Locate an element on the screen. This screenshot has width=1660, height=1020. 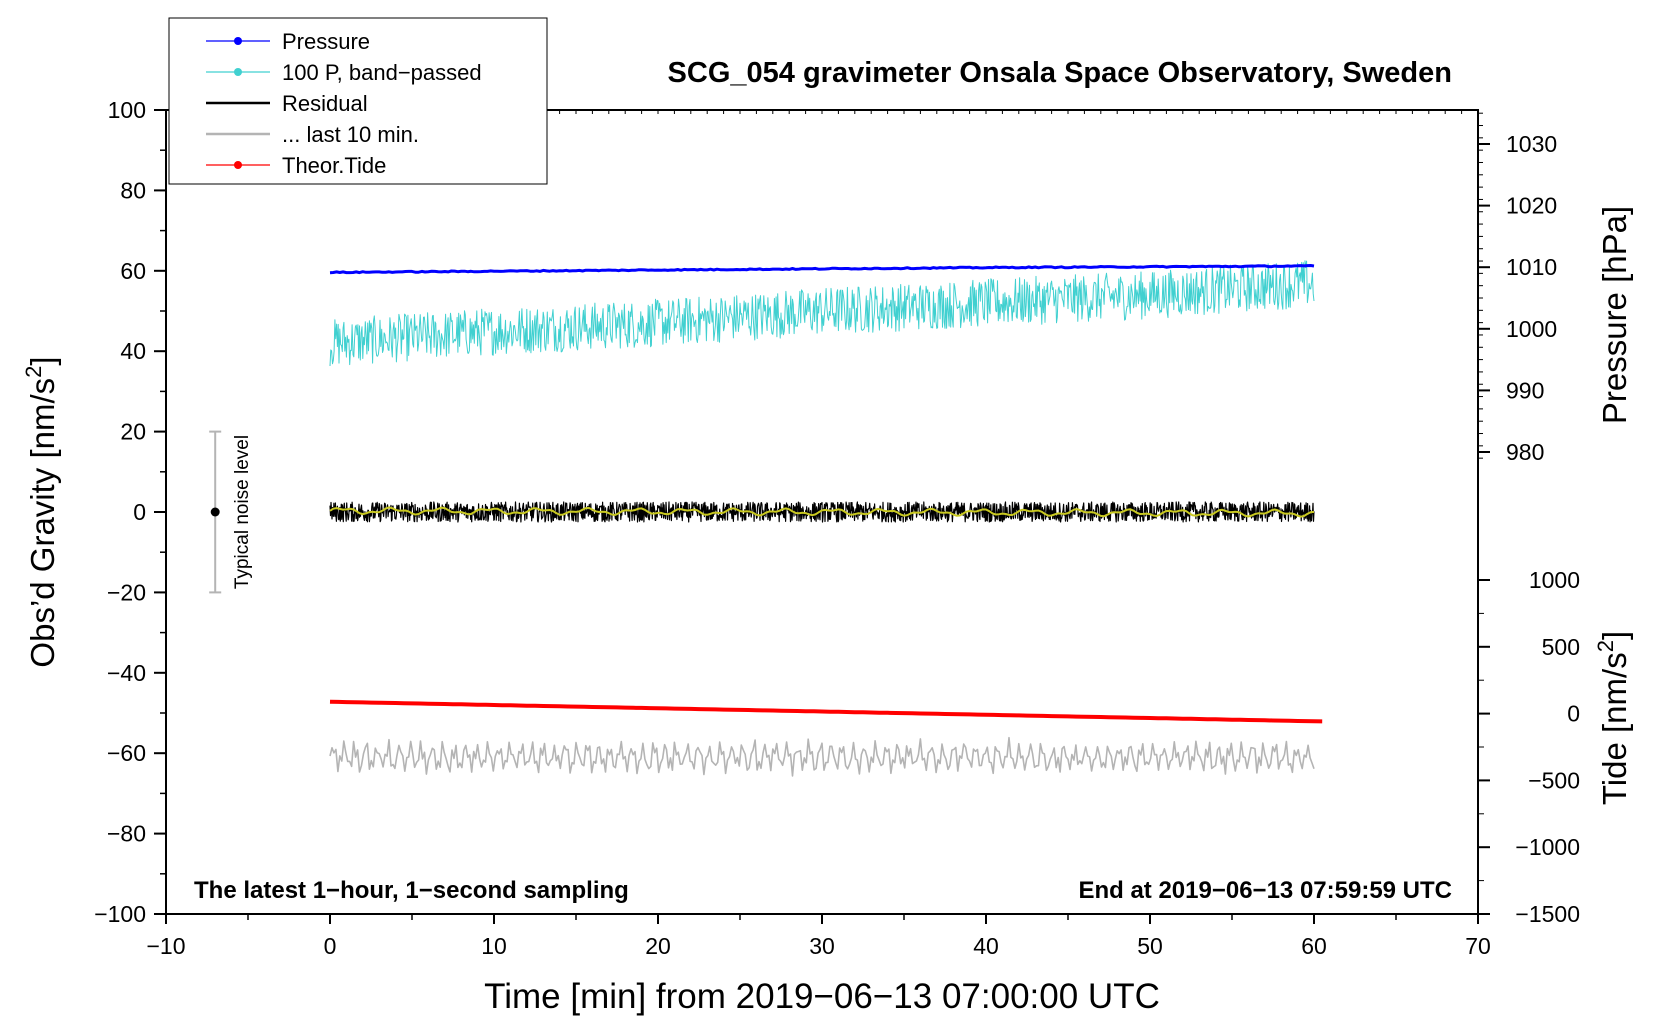
x-axis-ticks: −10 0 10 20 30 40 50 60 70 is located at coordinates (818, 936).